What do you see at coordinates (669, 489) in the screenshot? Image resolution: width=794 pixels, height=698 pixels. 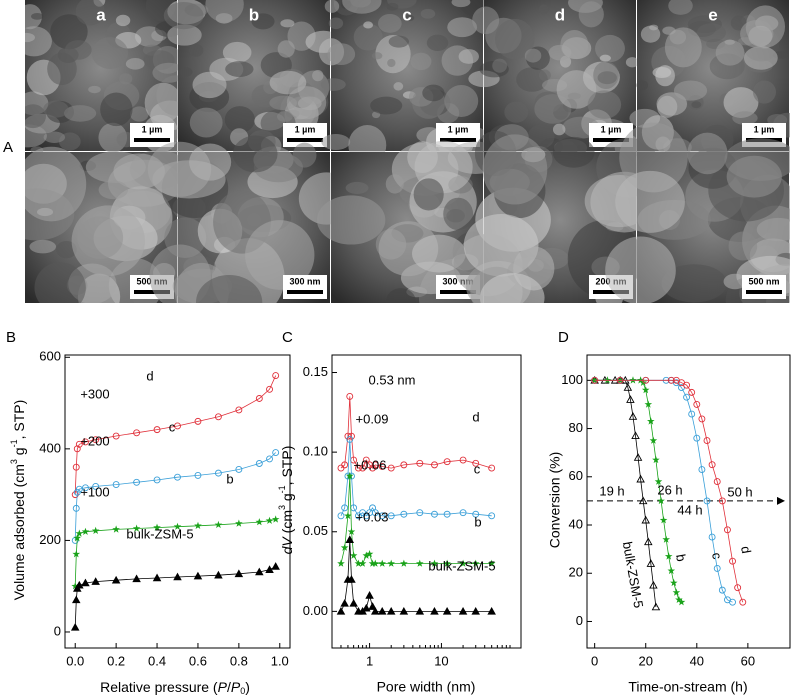 I see `annotation: 26 h` at bounding box center [669, 489].